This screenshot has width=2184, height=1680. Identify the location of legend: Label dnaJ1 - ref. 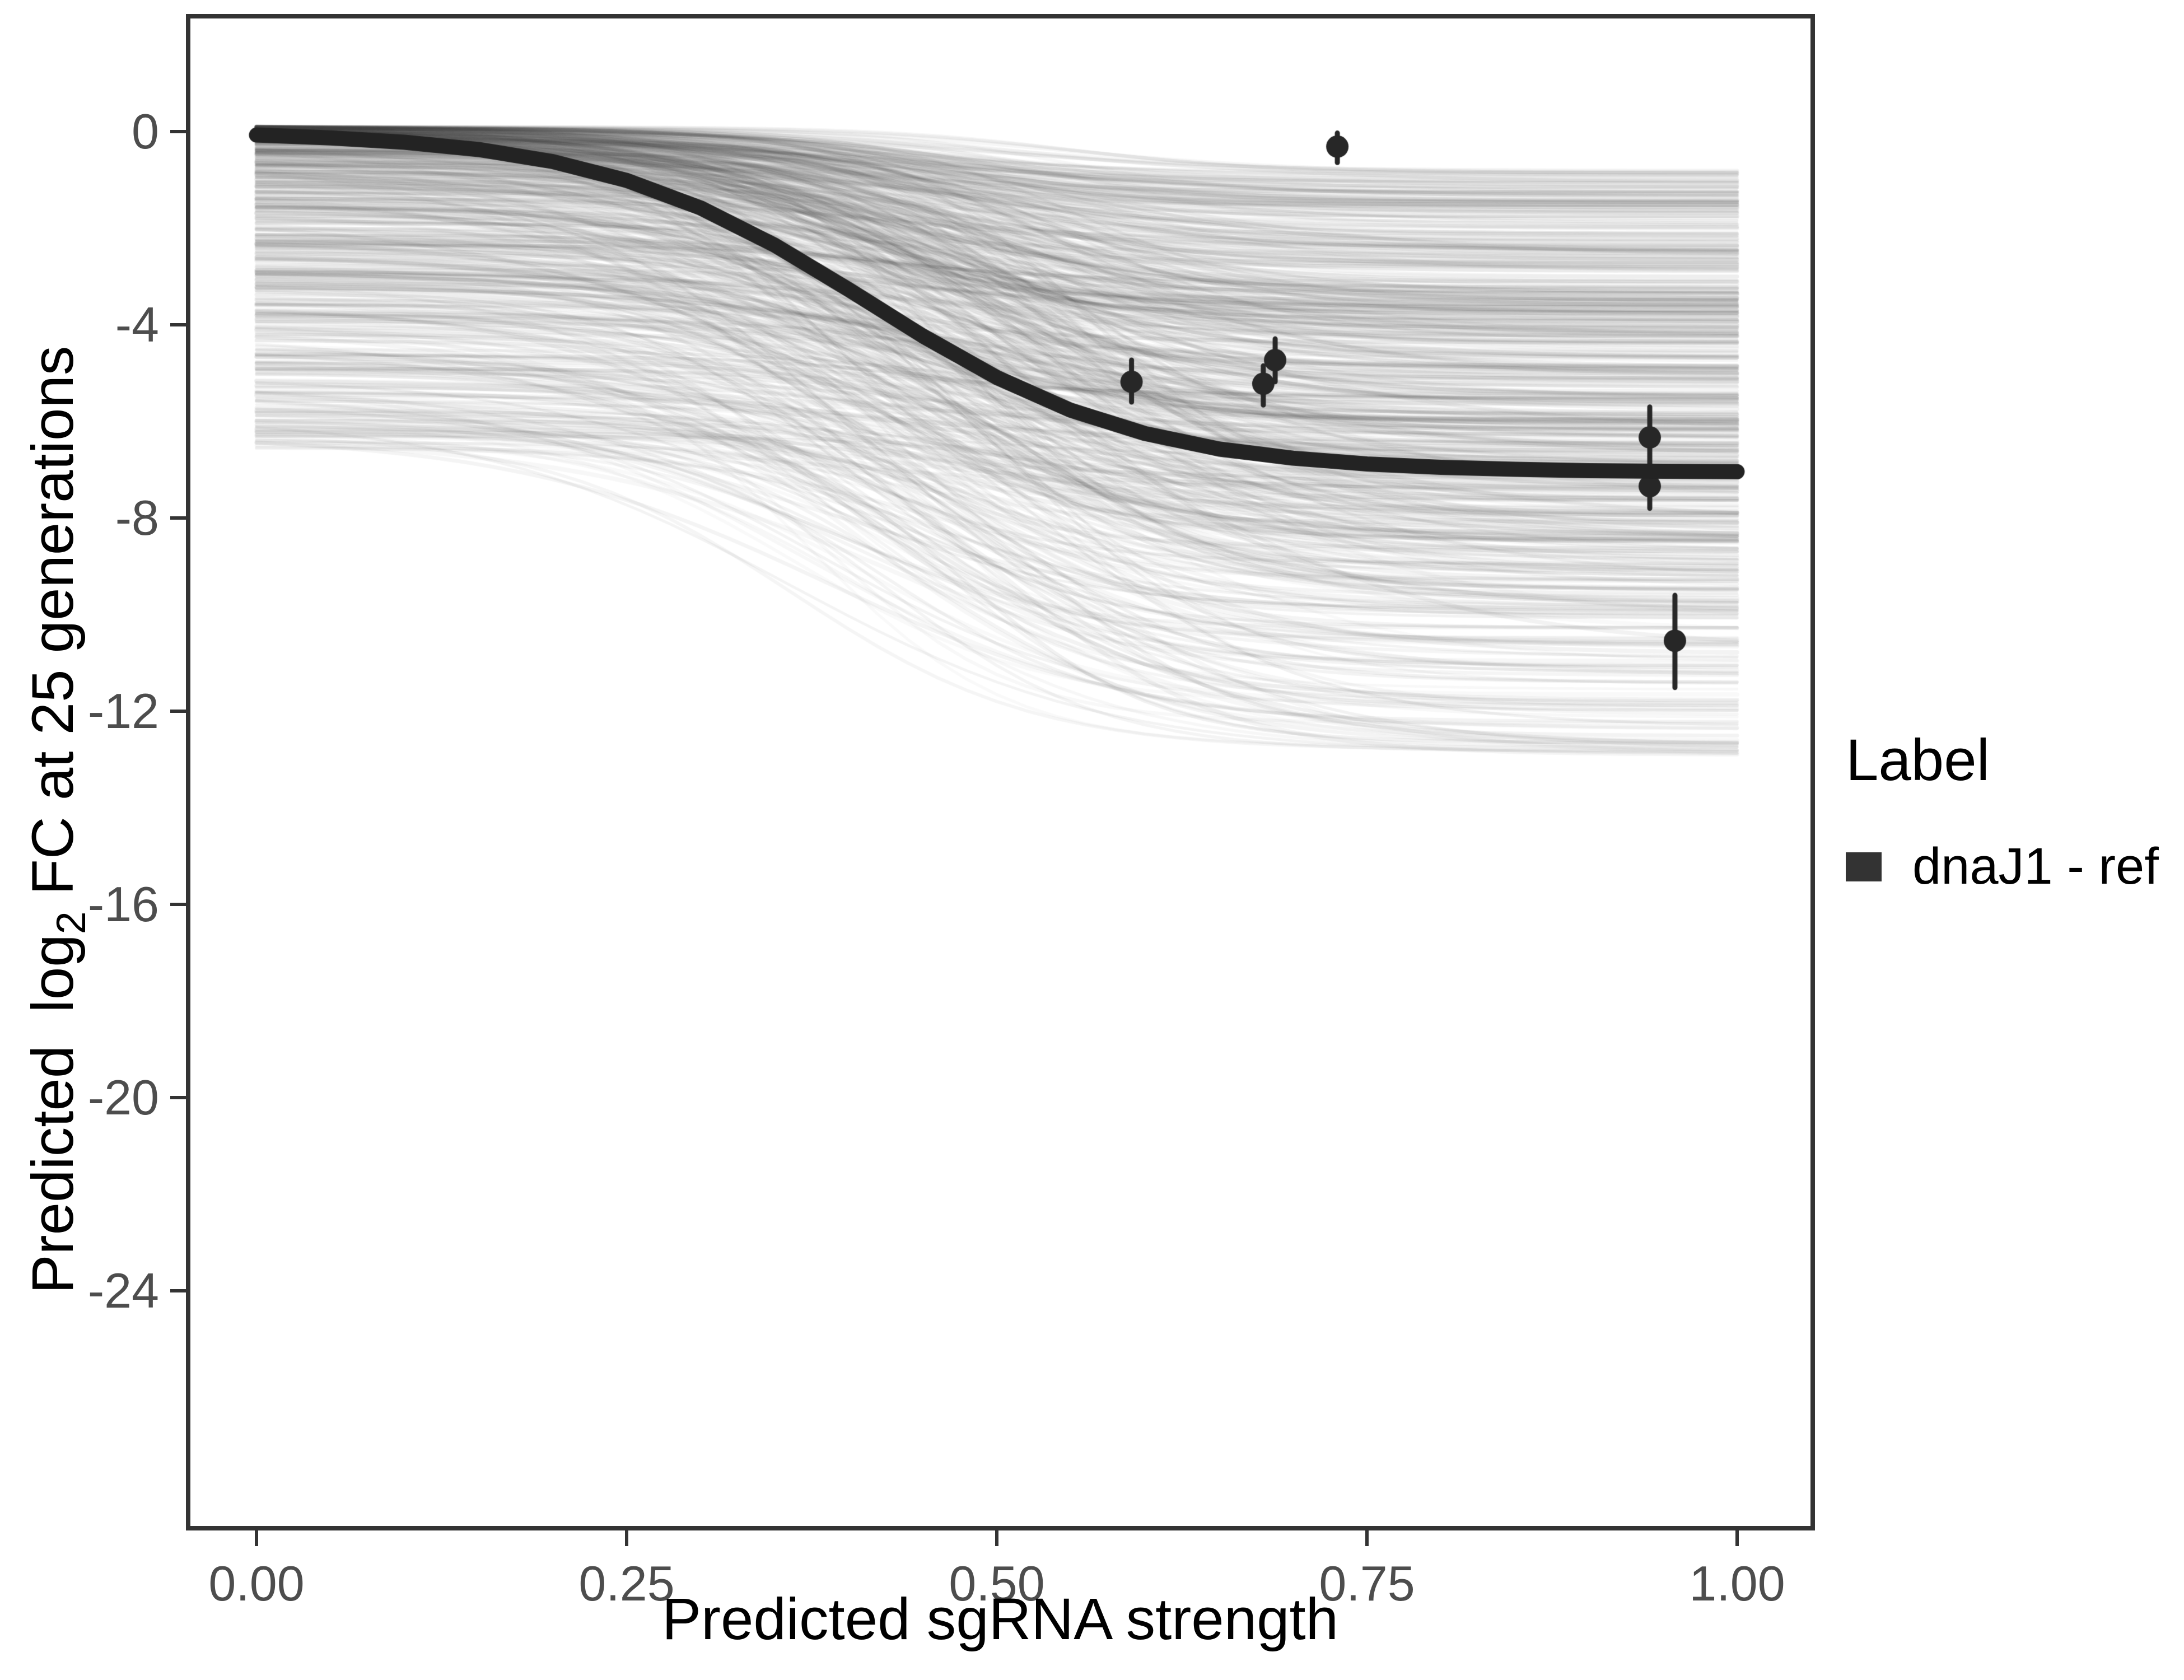
(2014, 810).